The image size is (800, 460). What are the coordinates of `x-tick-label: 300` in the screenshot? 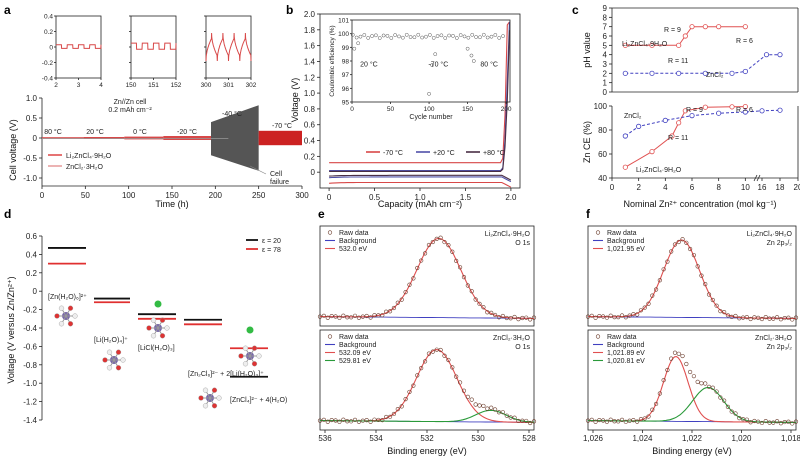 It's located at (302, 195).